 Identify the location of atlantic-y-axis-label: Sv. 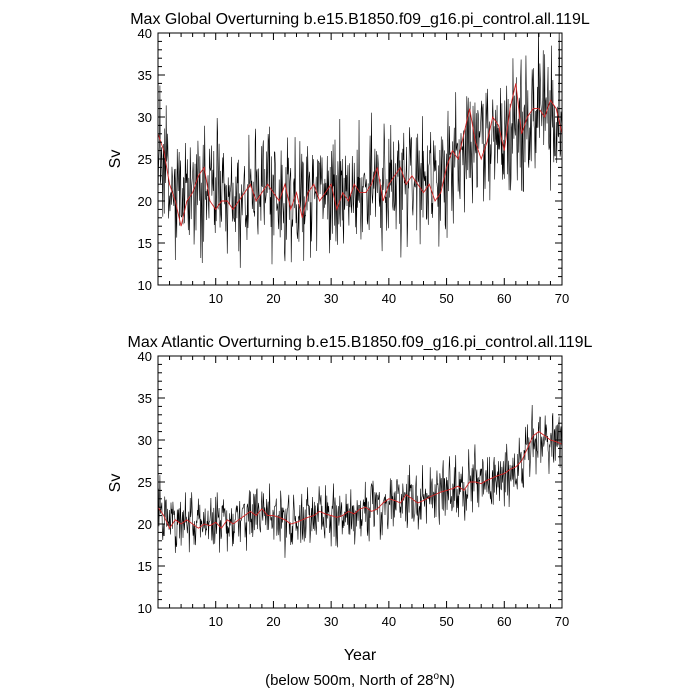
(115, 483).